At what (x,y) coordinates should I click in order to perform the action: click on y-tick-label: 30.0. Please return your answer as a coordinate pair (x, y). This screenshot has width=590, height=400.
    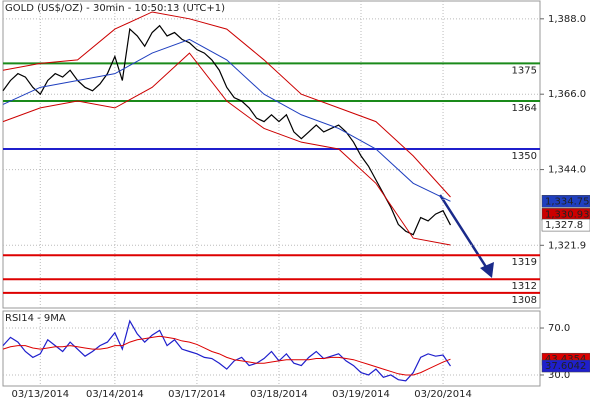
    Looking at the image, I should click on (559, 375).